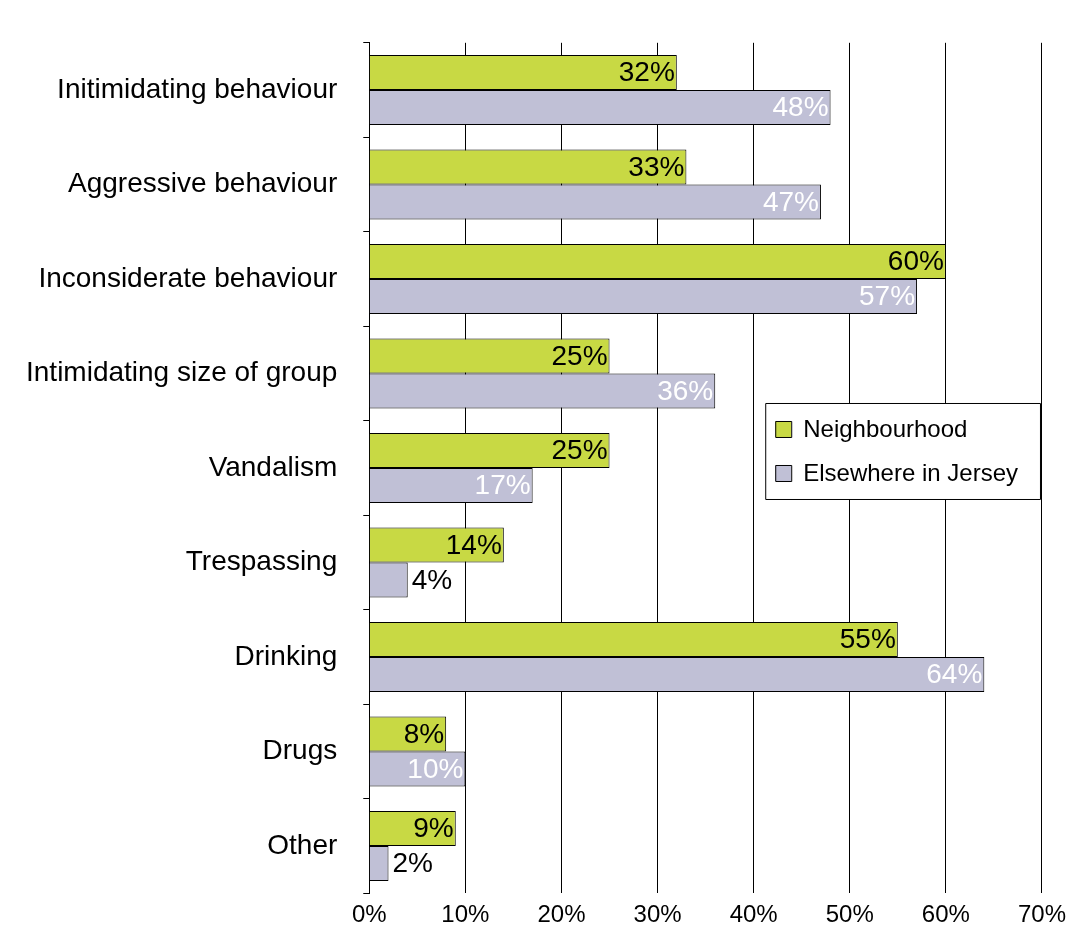 Image resolution: width=1074 pixels, height=942 pixels. Describe the element at coordinates (561, 914) in the screenshot. I see `x-tick-label: 20%` at that location.